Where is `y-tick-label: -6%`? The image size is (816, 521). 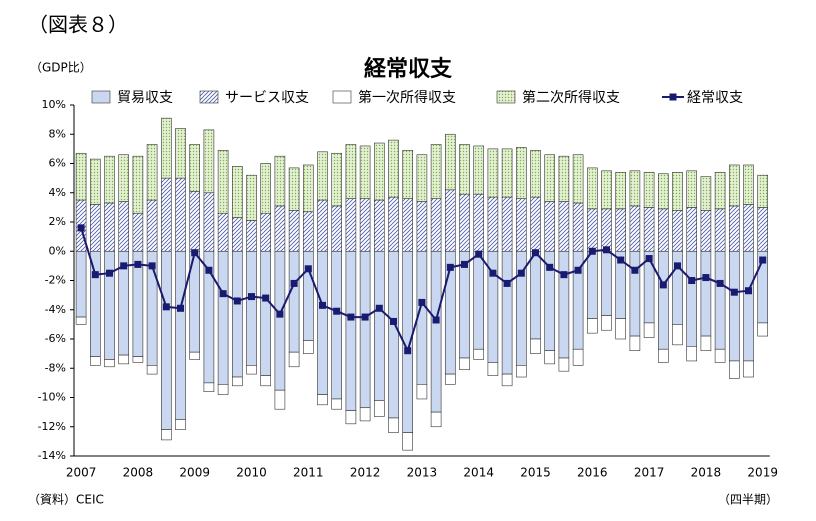
y-tick-label: -6% is located at coordinates (55, 338).